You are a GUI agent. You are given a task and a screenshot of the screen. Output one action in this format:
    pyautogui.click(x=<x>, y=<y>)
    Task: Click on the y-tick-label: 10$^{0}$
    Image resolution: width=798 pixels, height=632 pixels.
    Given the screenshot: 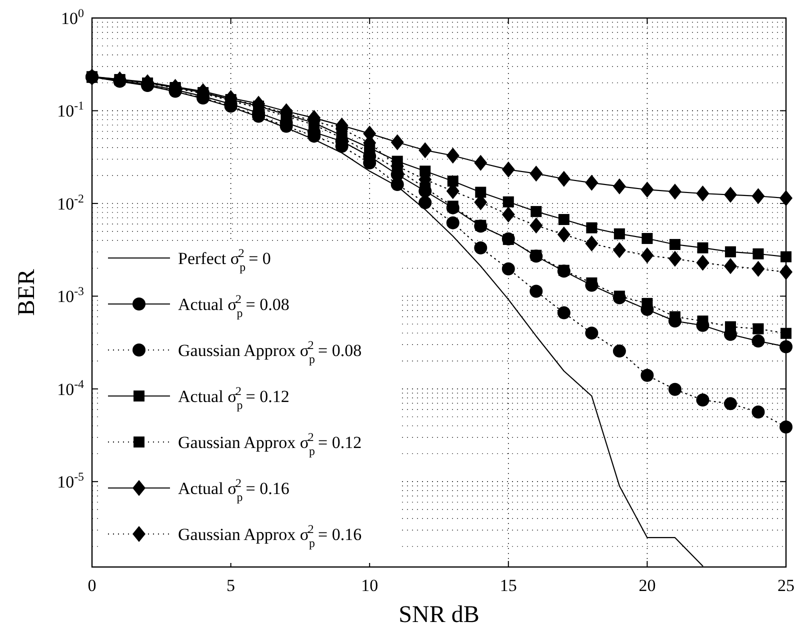 What is the action you would take?
    pyautogui.click(x=72, y=17)
    